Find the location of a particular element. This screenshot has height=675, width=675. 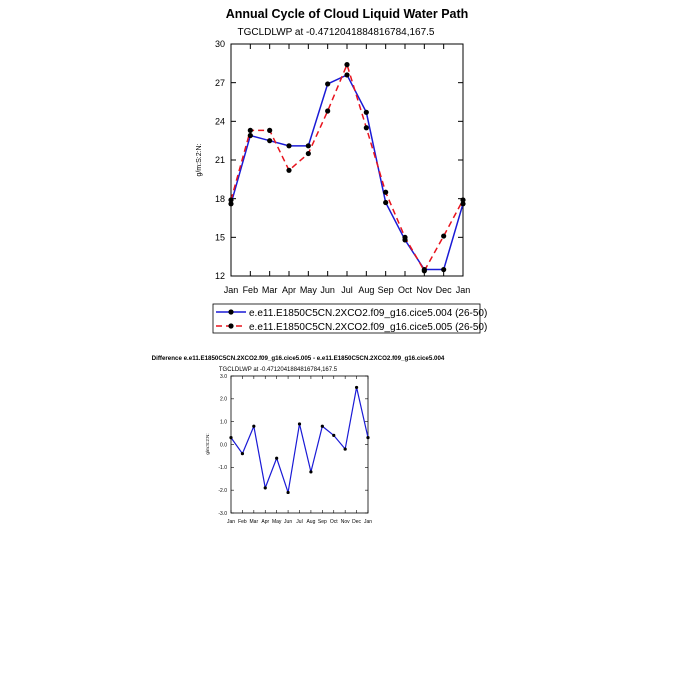

y-tick-label: 0.0 is located at coordinates (223, 445).